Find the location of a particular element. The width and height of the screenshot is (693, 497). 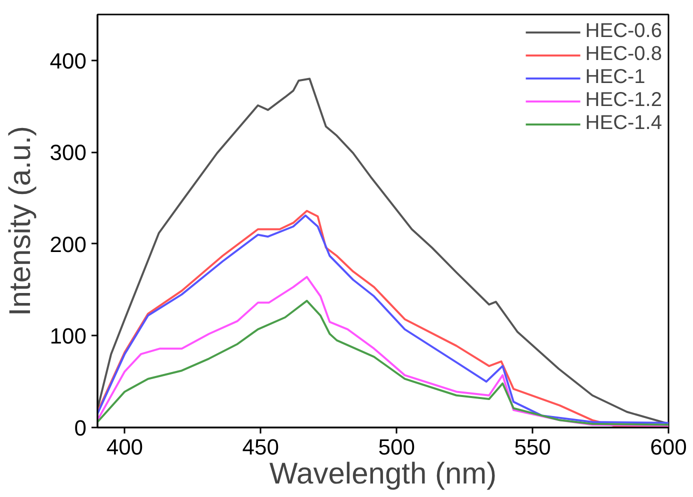

x-axis-title: Wavelength (nm) is located at coordinates (383, 474).